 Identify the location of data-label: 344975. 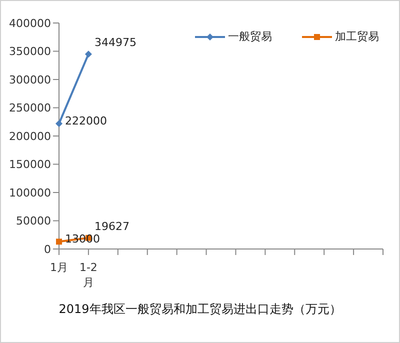
(115, 43).